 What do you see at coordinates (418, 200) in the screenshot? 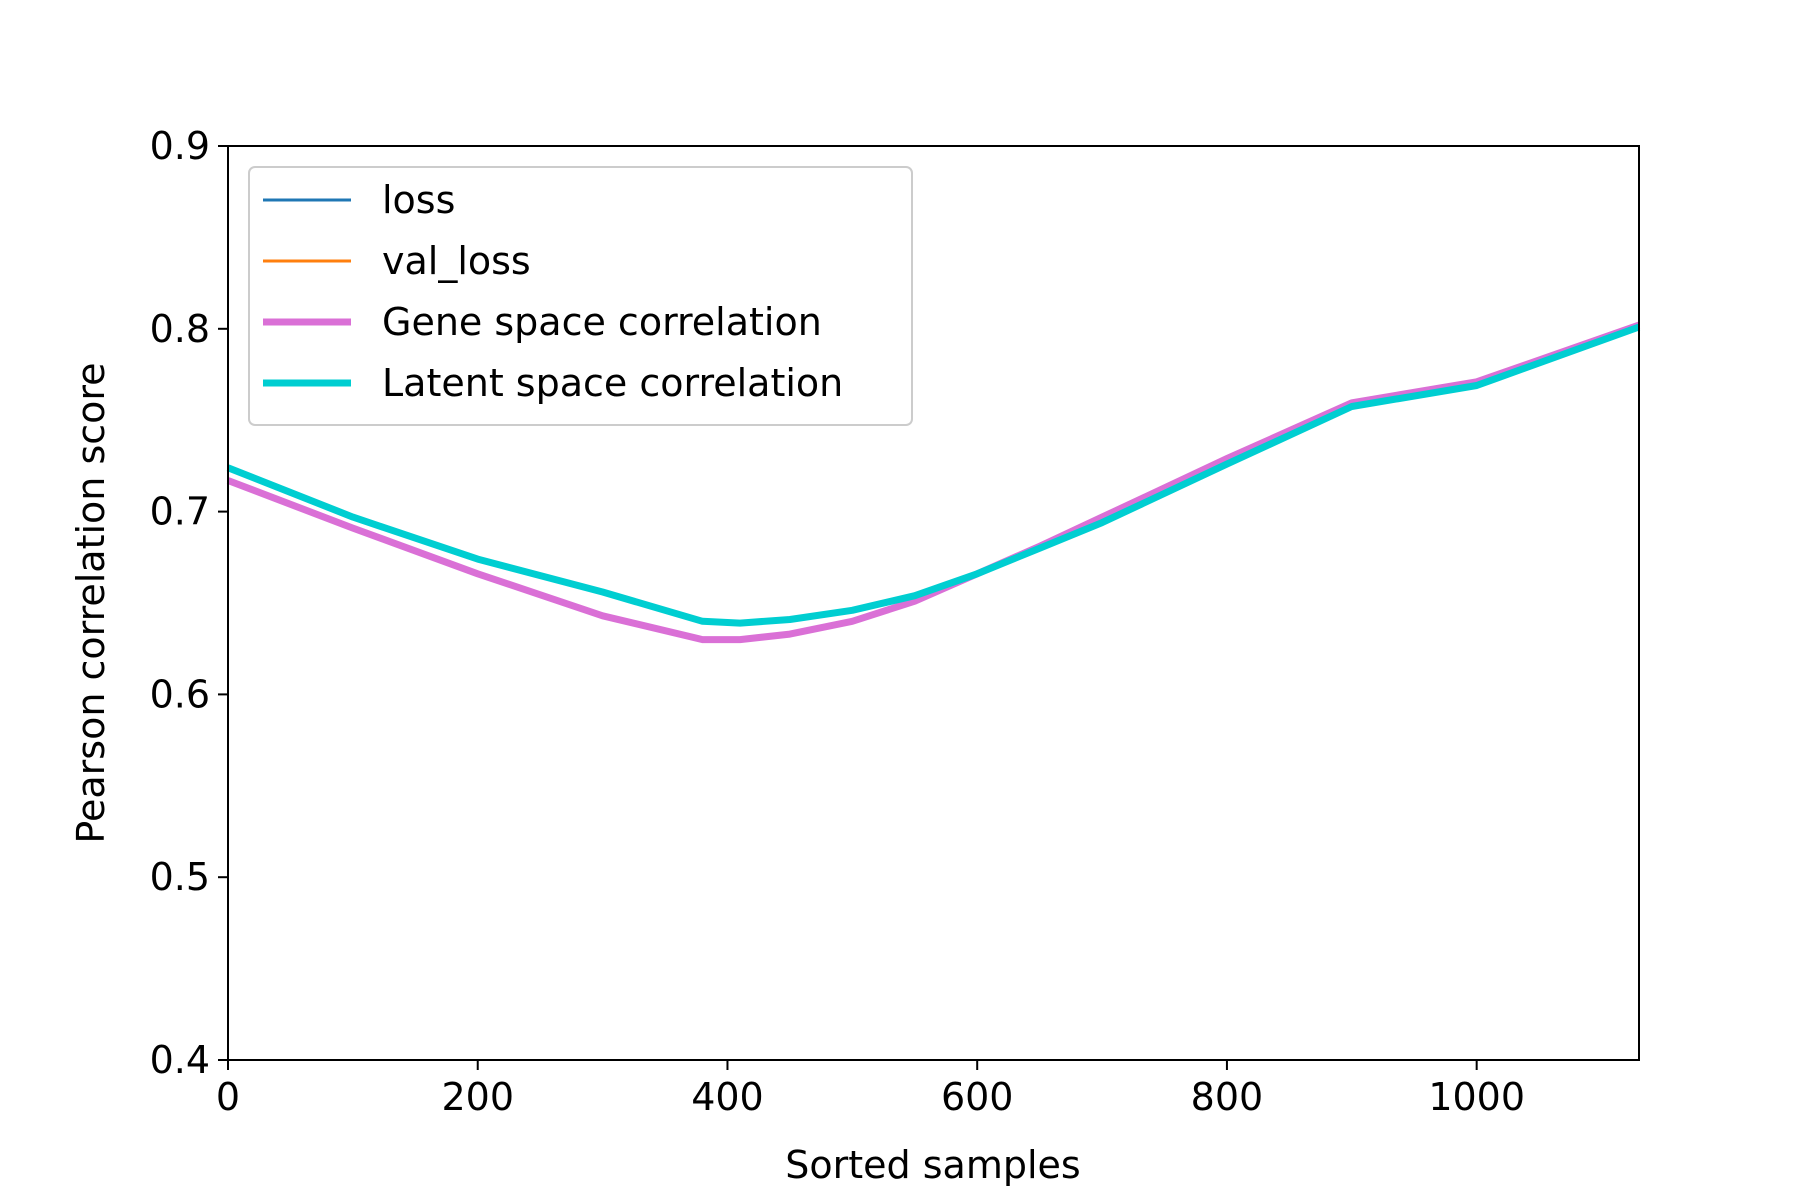
I see `legend-label-loss: loss` at bounding box center [418, 200].